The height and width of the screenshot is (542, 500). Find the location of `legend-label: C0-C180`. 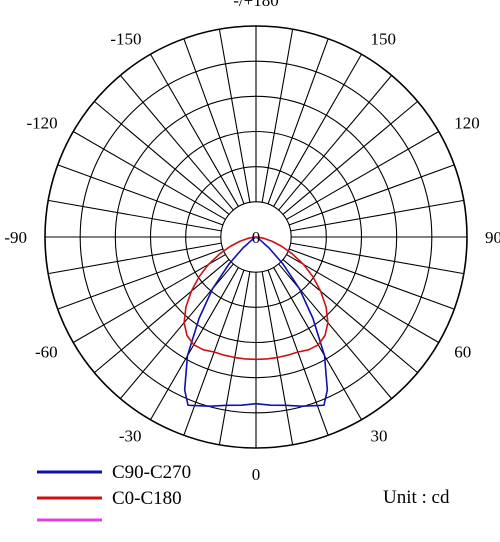

legend-label: C0-C180 is located at coordinates (147, 498).